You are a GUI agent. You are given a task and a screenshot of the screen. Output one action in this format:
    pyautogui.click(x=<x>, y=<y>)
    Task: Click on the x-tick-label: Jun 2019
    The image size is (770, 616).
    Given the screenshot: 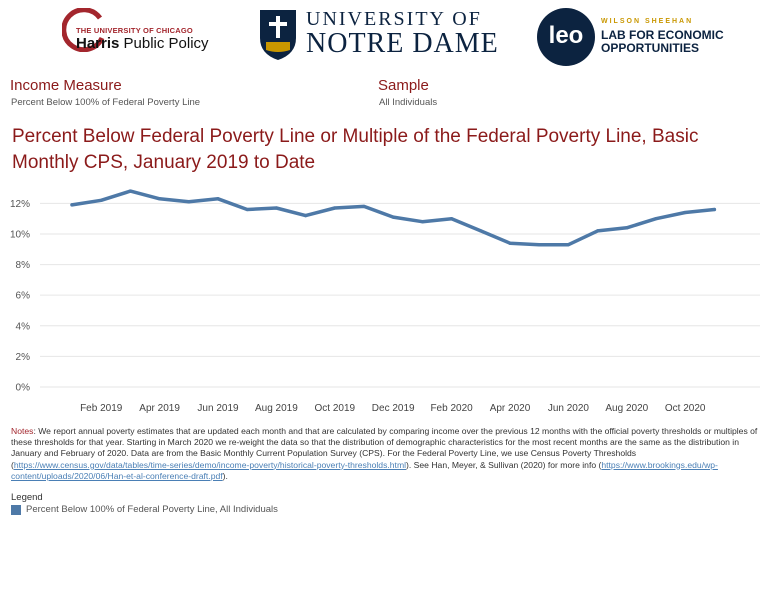 What is the action you would take?
    pyautogui.click(x=218, y=408)
    